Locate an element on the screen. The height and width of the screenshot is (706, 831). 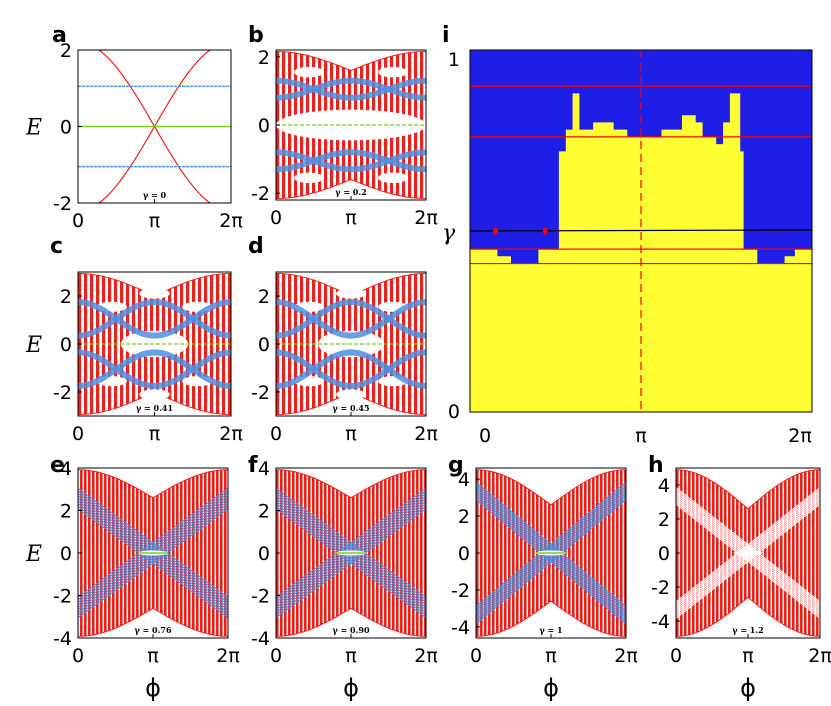
y-tick-label: 1 is located at coordinates (454, 60).